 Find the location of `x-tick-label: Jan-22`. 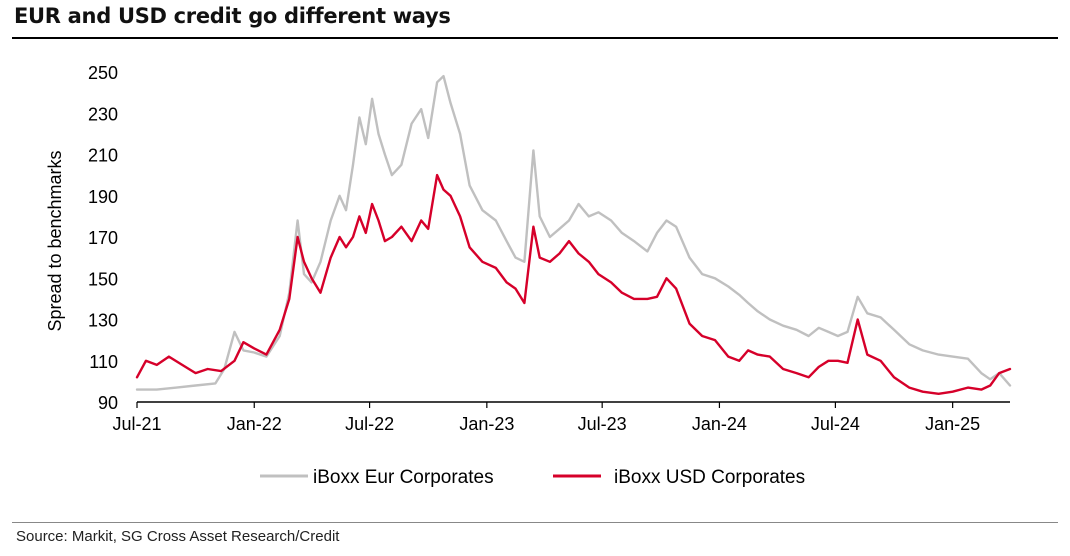

x-tick-label: Jan-22 is located at coordinates (254, 424).